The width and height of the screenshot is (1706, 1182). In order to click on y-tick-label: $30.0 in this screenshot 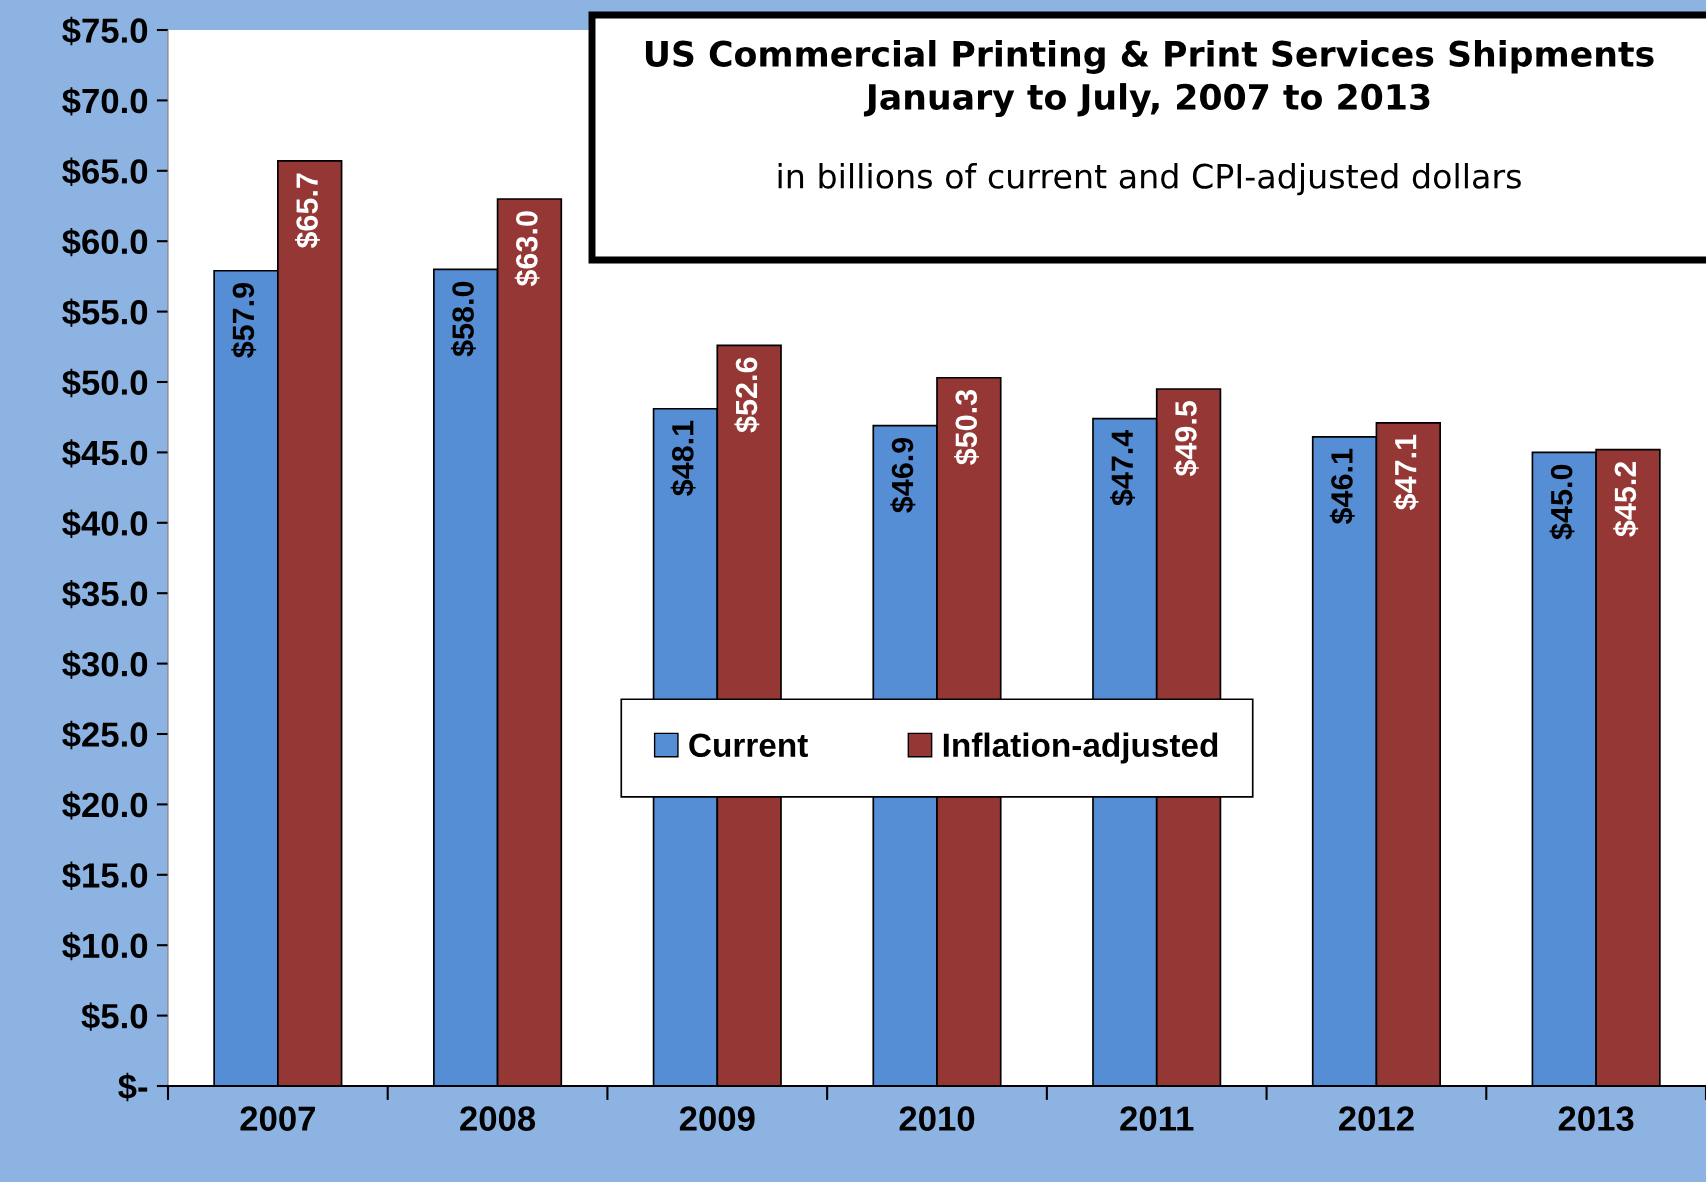, I will do `click(105, 664)`.